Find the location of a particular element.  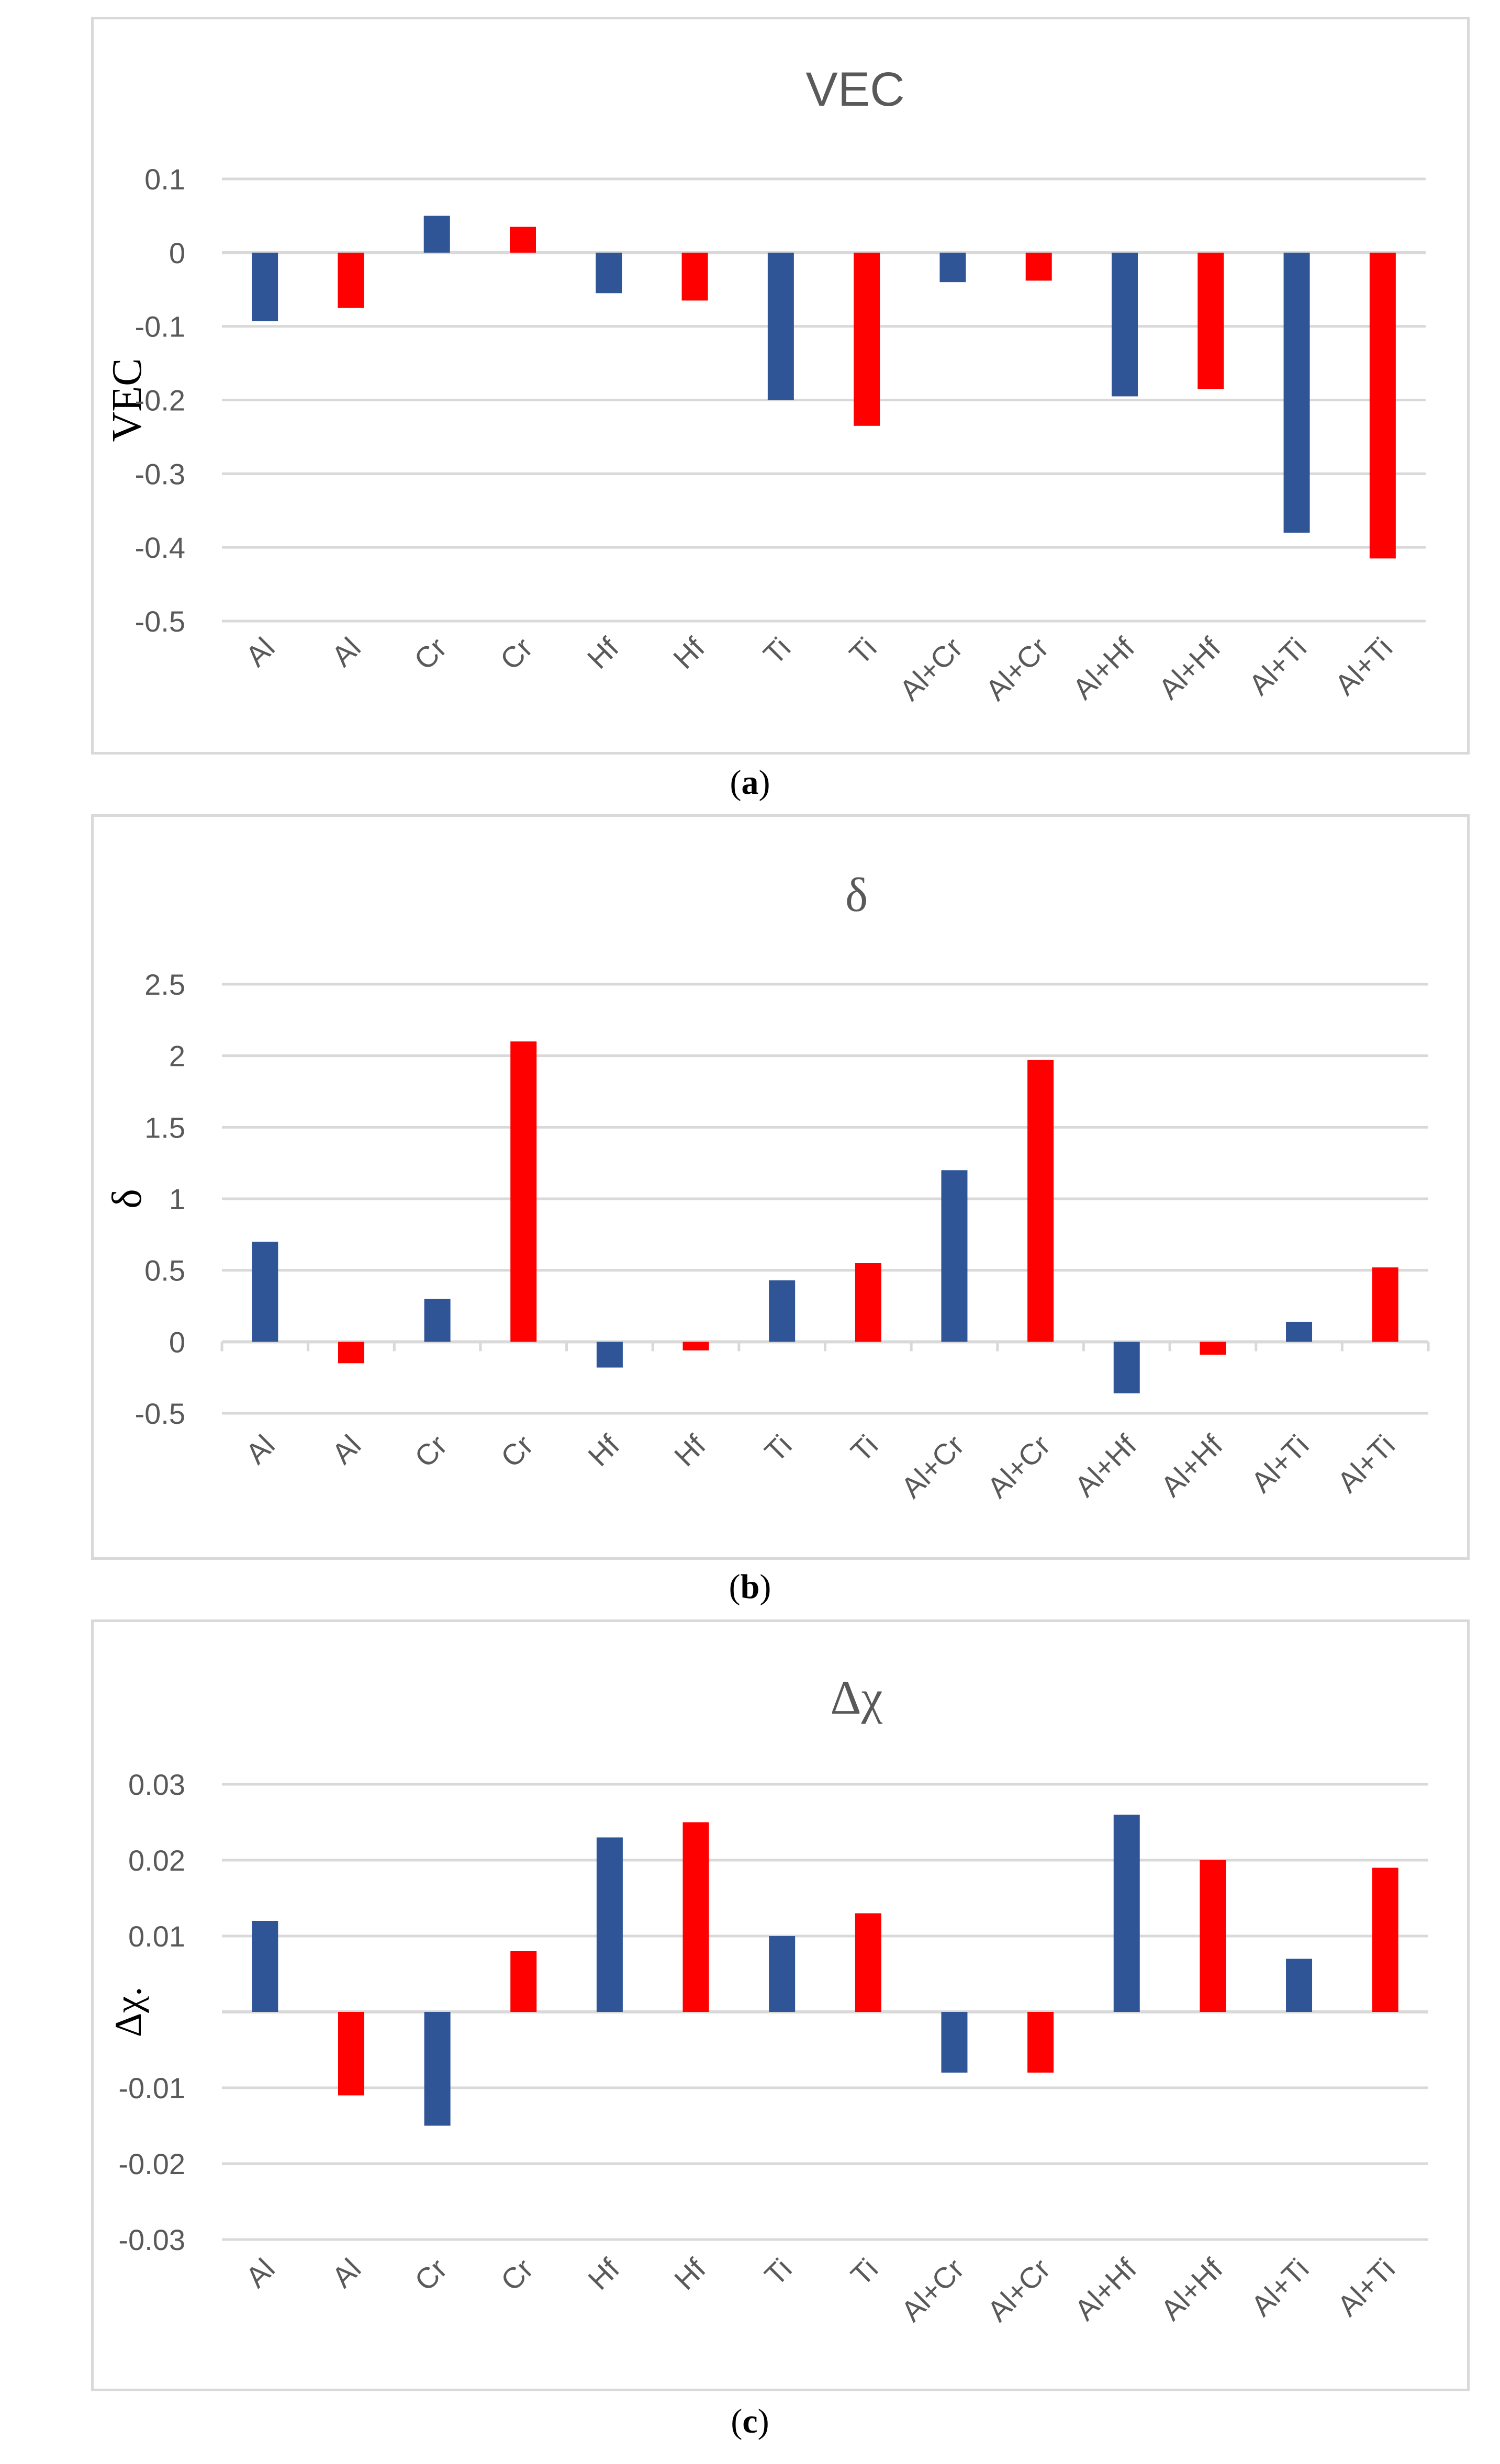

y-tick-label: -0.01 is located at coordinates (152, 2088).